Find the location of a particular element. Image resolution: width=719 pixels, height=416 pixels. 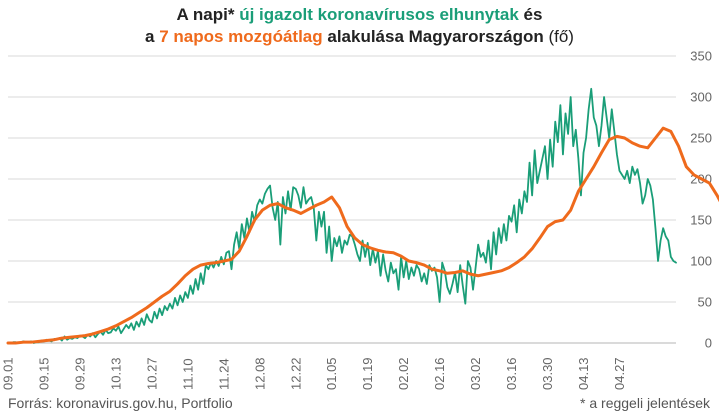

x-tick-label: 09.15 is located at coordinates (43, 373).